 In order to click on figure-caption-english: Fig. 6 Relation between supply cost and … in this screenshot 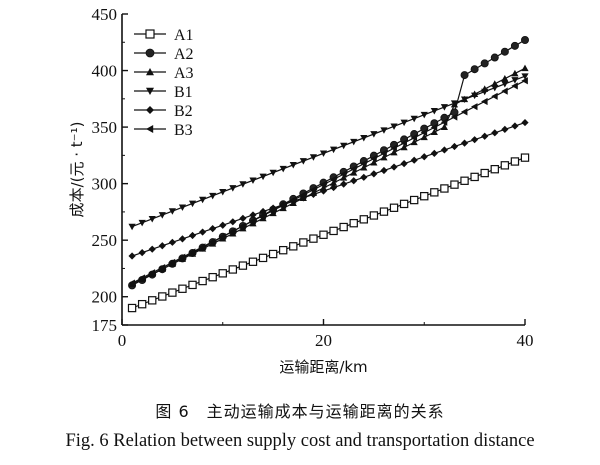, I will do `click(300, 441)`.